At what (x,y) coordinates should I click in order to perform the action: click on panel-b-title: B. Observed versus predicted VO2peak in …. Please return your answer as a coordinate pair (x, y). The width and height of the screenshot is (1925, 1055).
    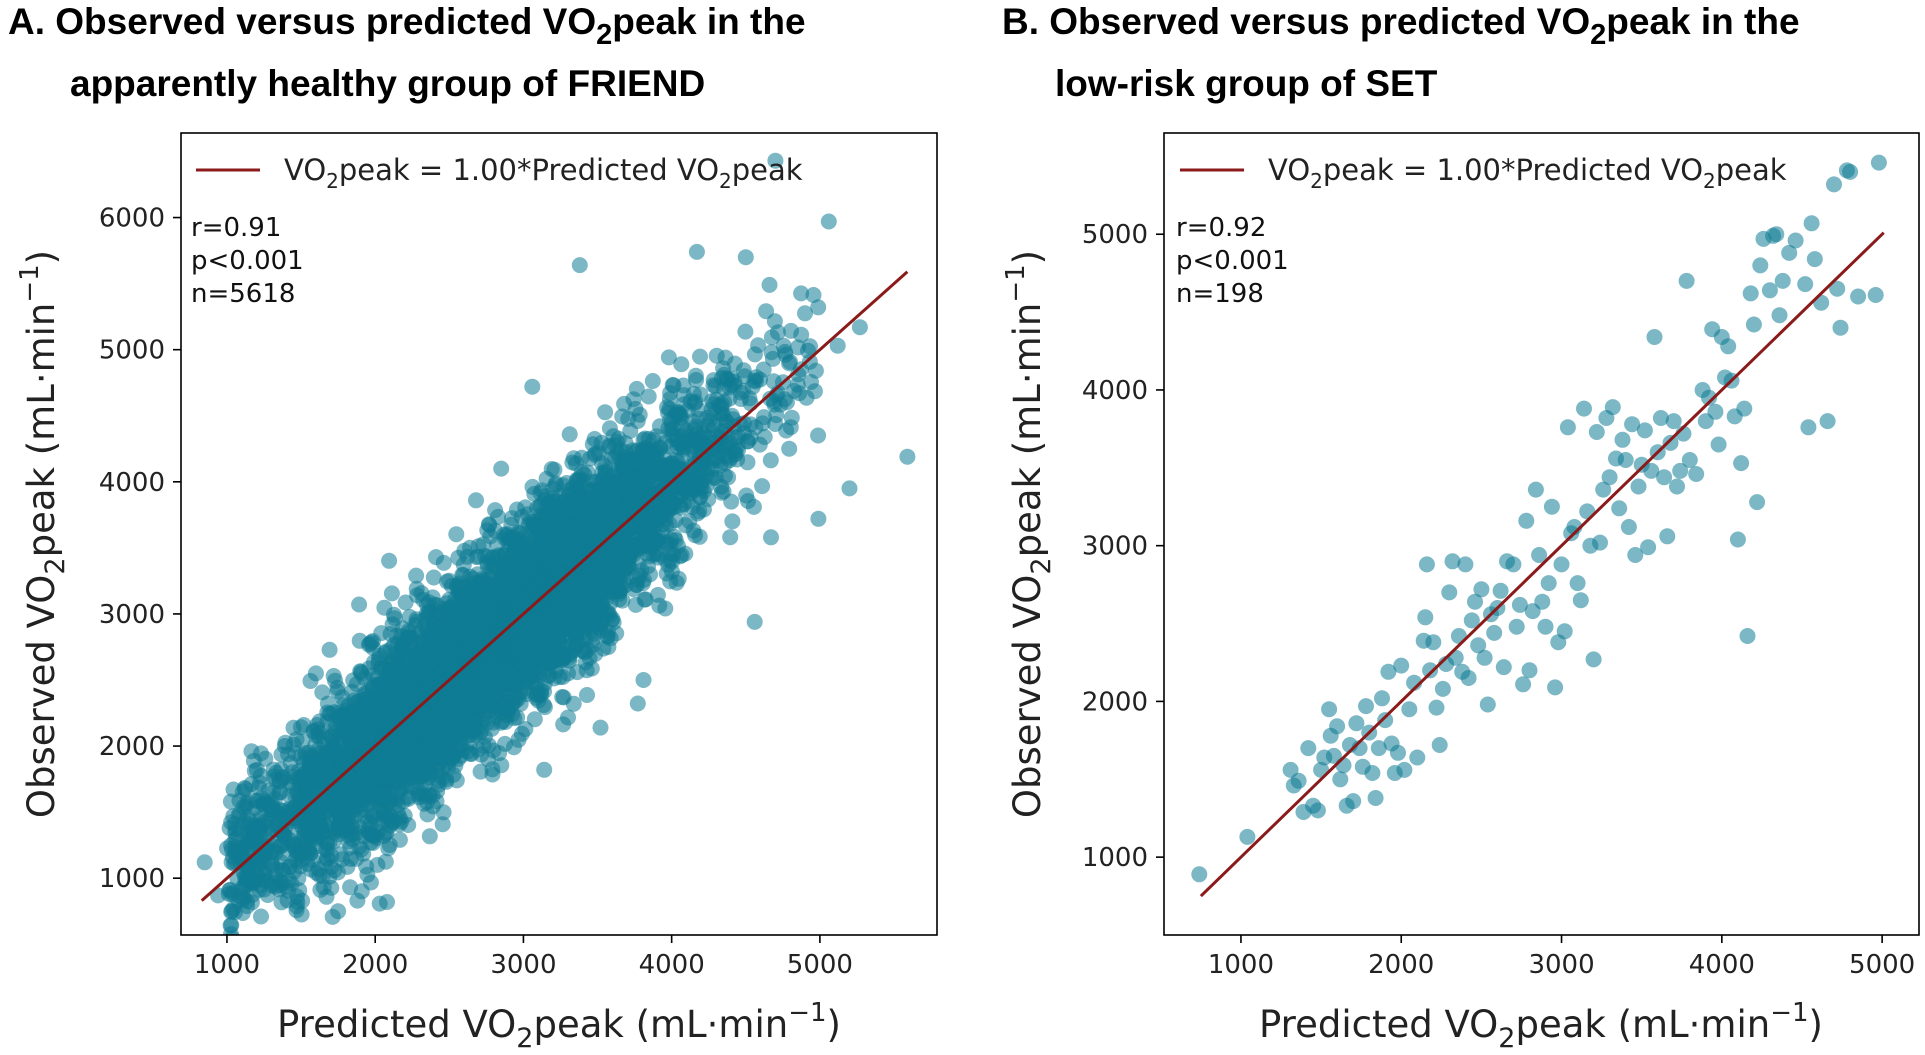
    Looking at the image, I should click on (1401, 26).